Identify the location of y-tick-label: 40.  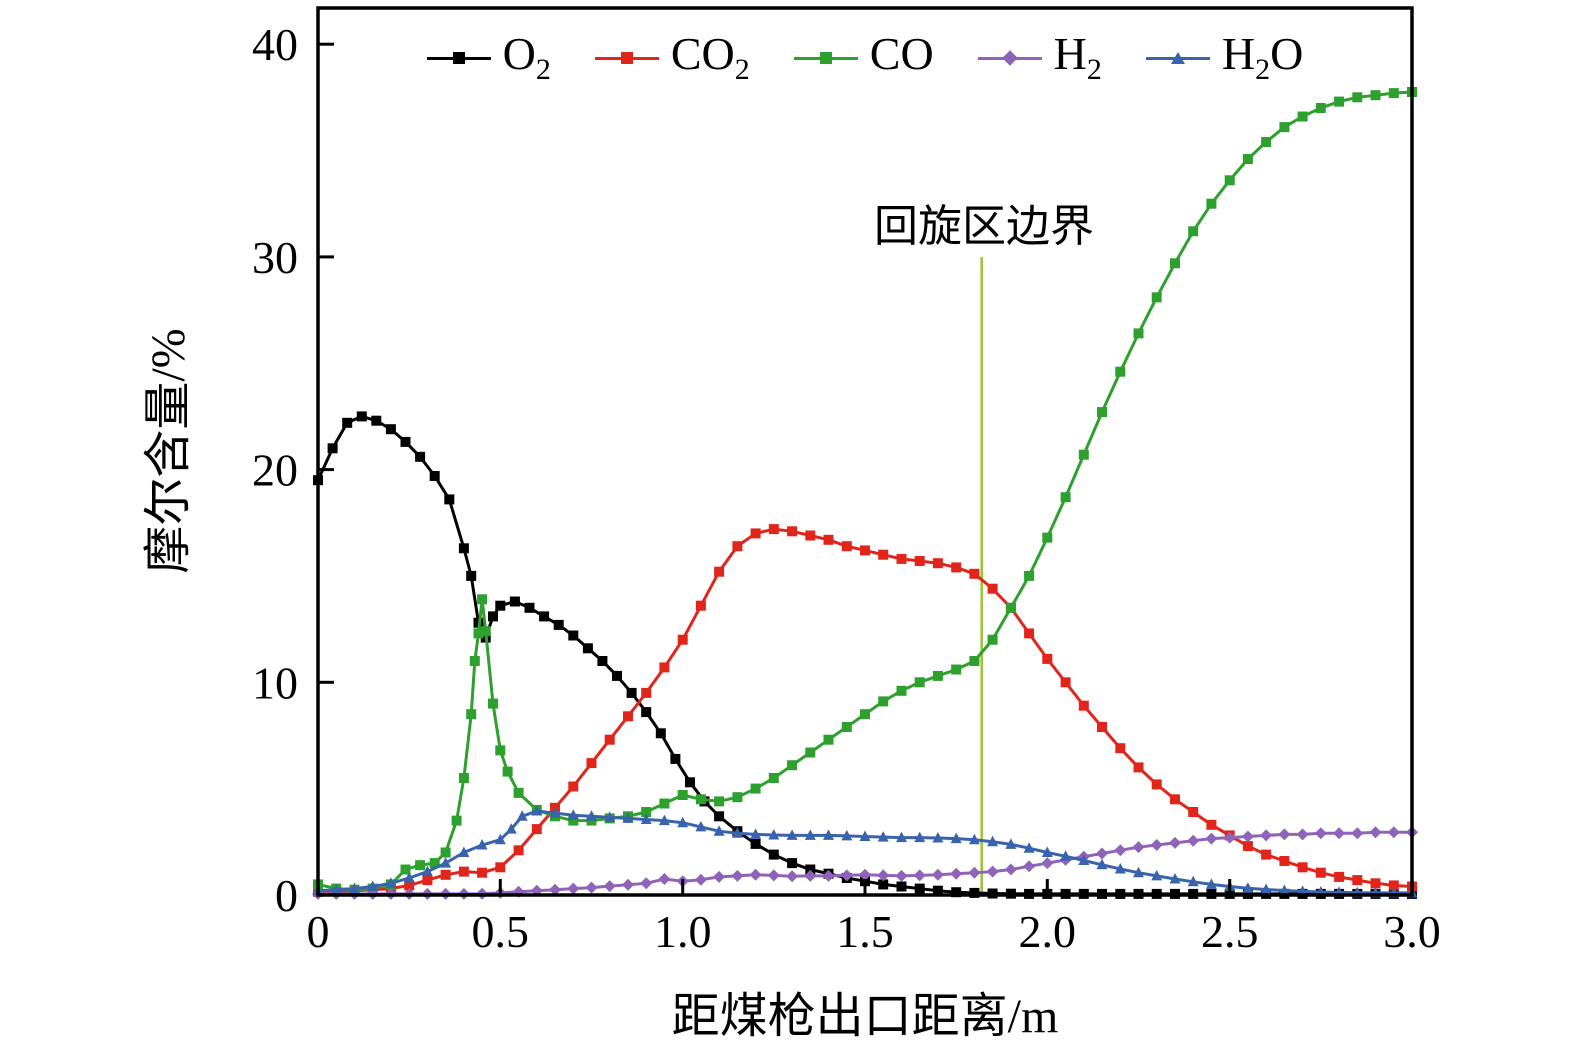
(275, 44).